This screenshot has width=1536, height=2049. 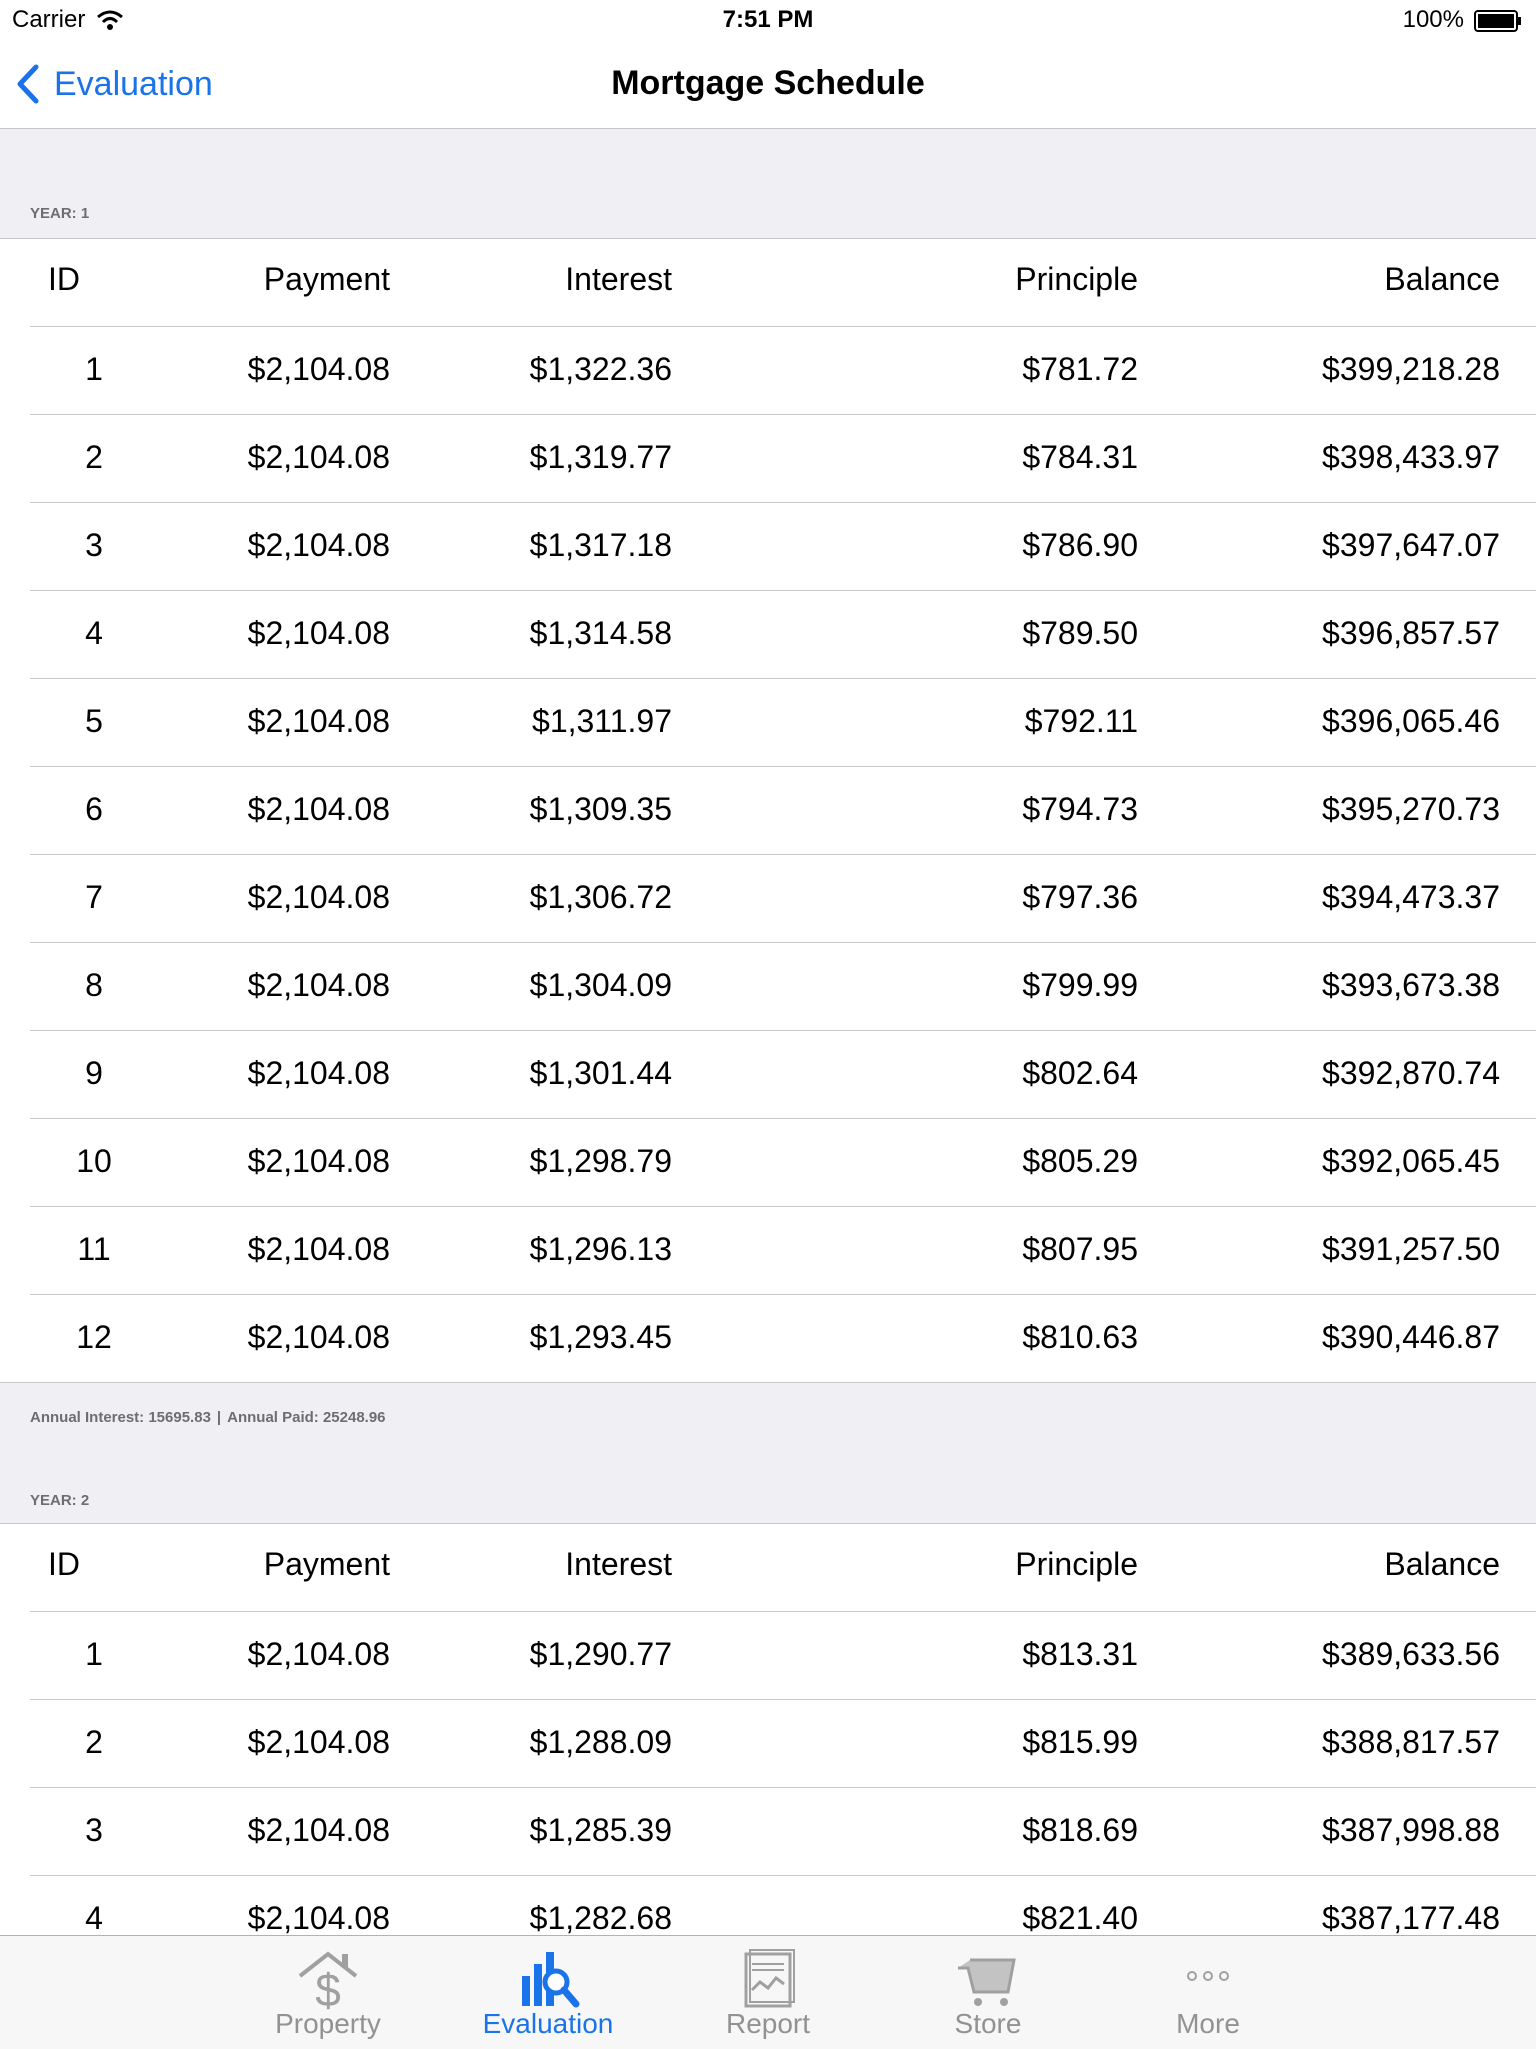 What do you see at coordinates (1080, 897) in the screenshot?
I see `row-principle: $797.36` at bounding box center [1080, 897].